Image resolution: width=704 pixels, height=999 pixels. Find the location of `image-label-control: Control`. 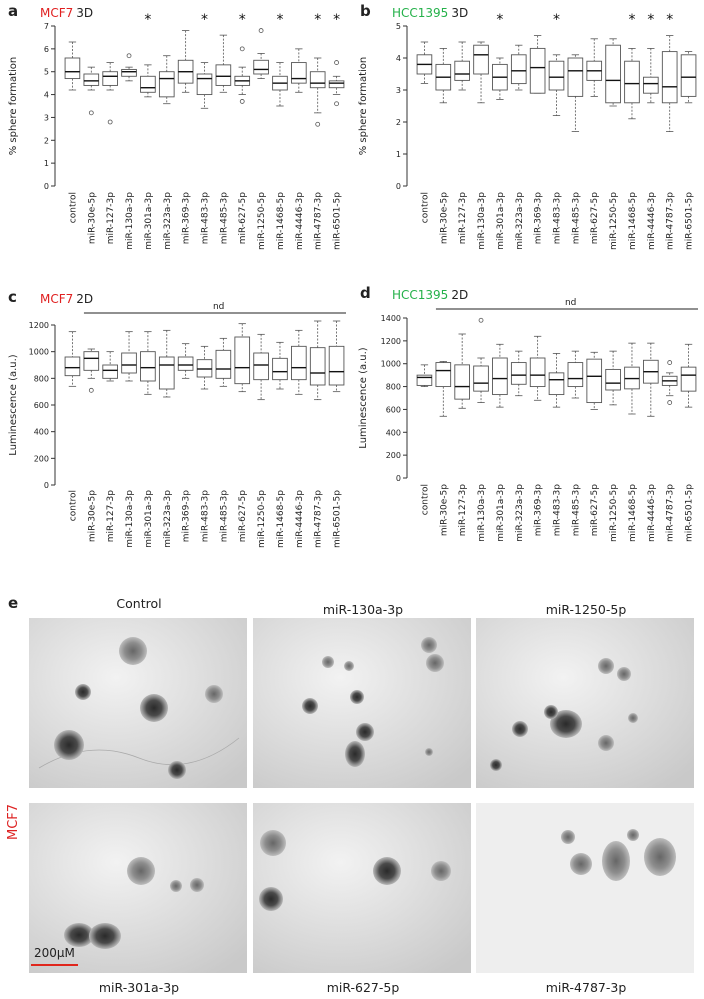

image-label-control: Control is located at coordinates (139, 603).